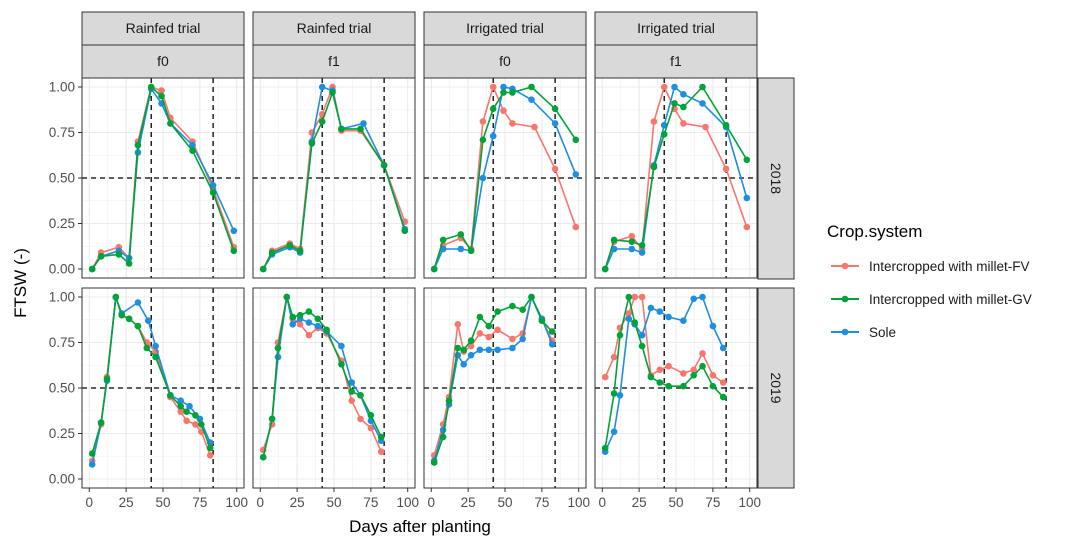 The width and height of the screenshot is (1073, 536). What do you see at coordinates (505, 28) in the screenshot?
I see `strip-trial-3: Irrigated trial` at bounding box center [505, 28].